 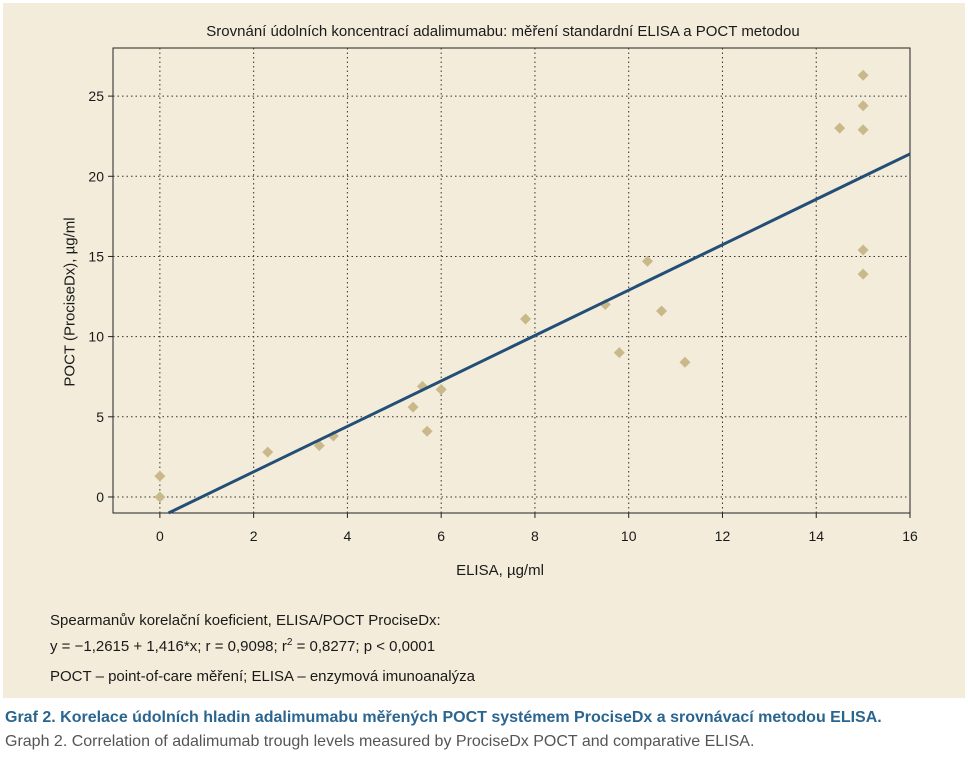 I want to click on x-tick-label: 8, so click(x=535, y=536).